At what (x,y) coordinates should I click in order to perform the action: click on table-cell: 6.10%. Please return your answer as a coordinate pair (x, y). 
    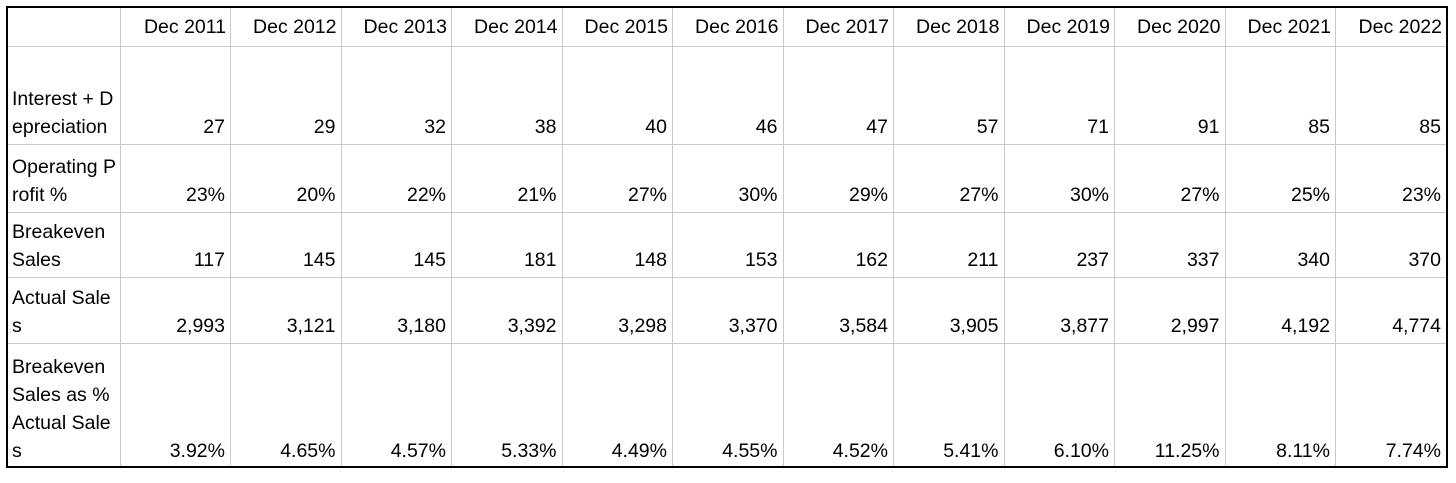
    Looking at the image, I should click on (1059, 404).